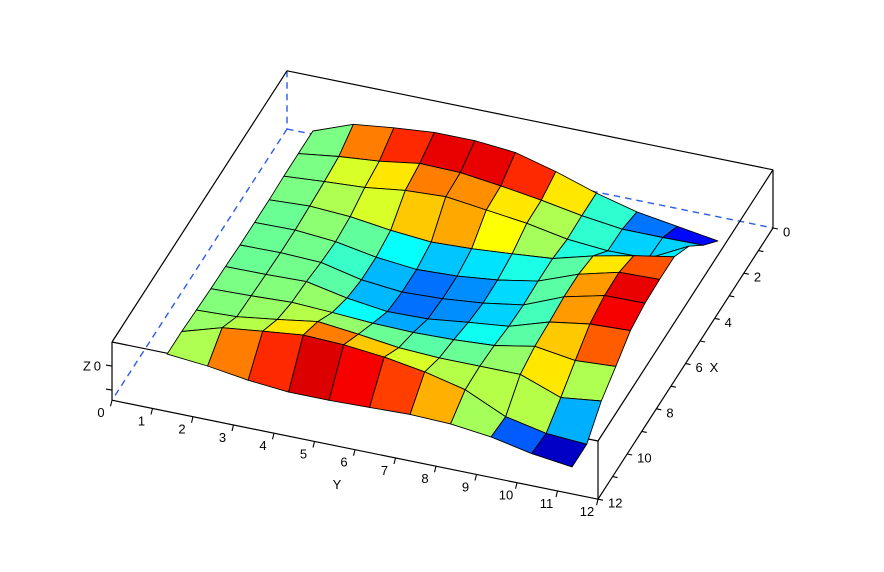  I want to click on x-axis-title: X, so click(714, 367).